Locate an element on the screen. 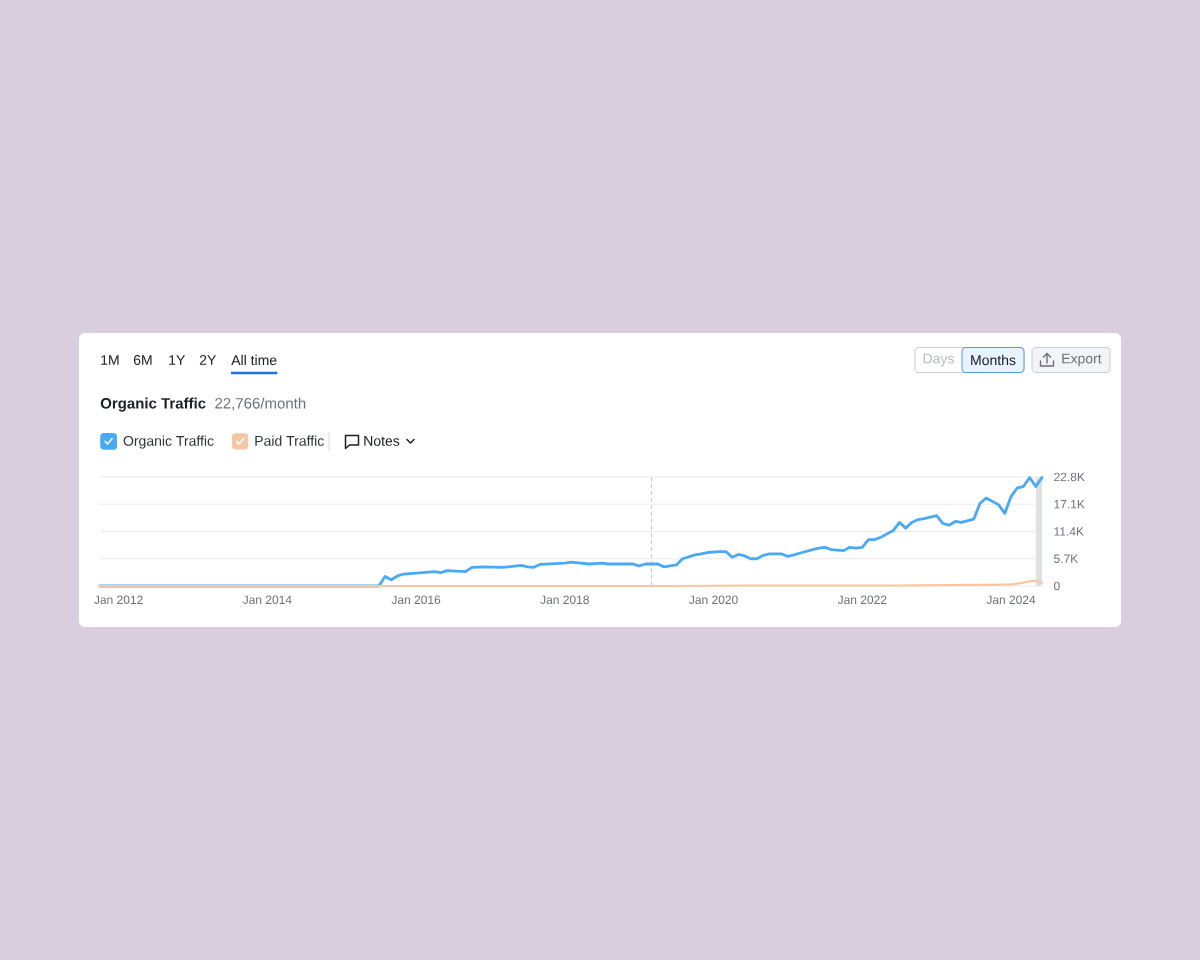 The image size is (1200, 960). chart-subtitle: 22,766/month is located at coordinates (260, 404).